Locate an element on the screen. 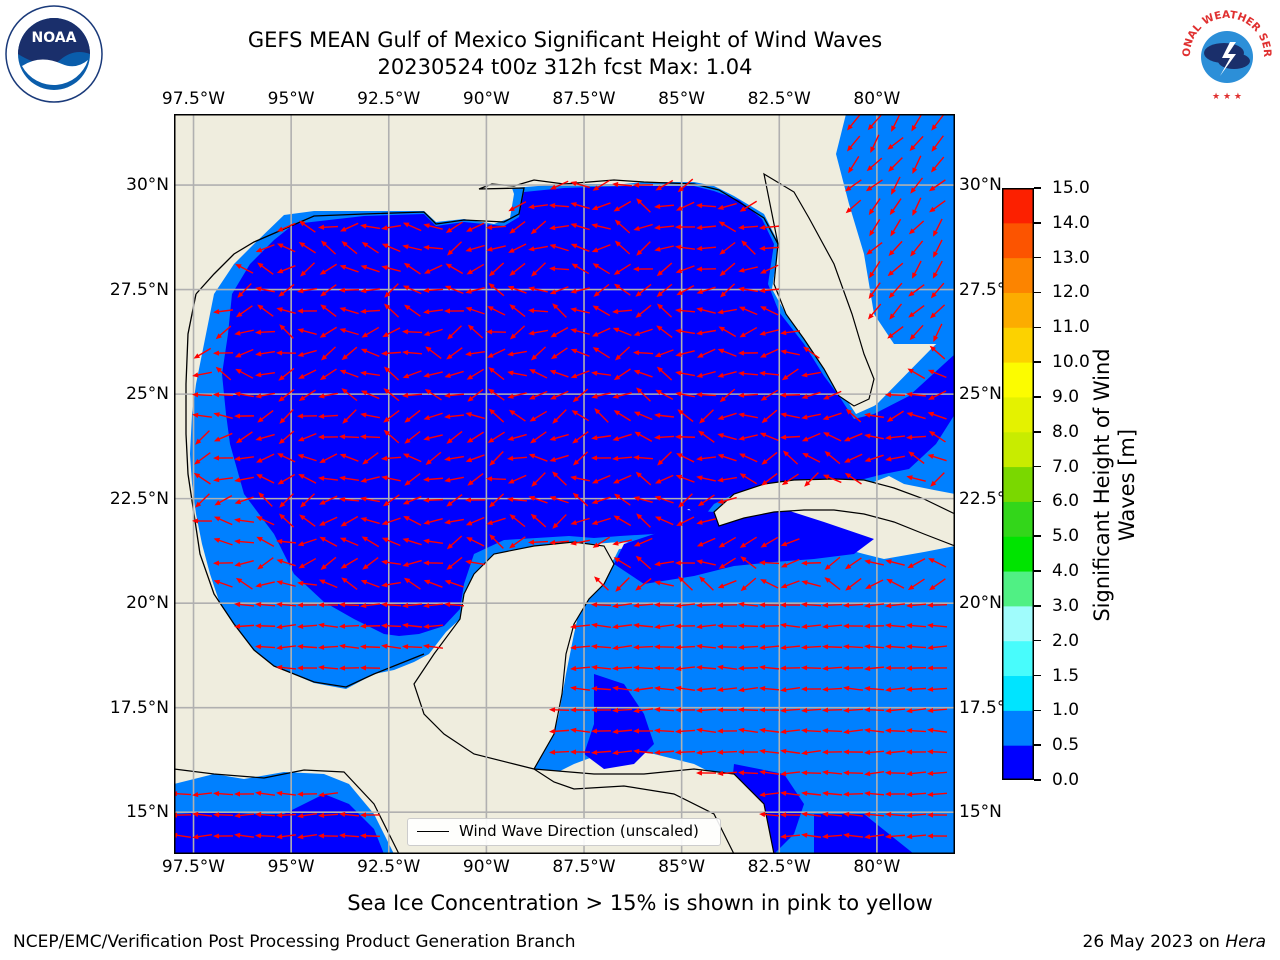 The height and width of the screenshot is (960, 1280). noaa-logo: NOAA is located at coordinates (54, 54).